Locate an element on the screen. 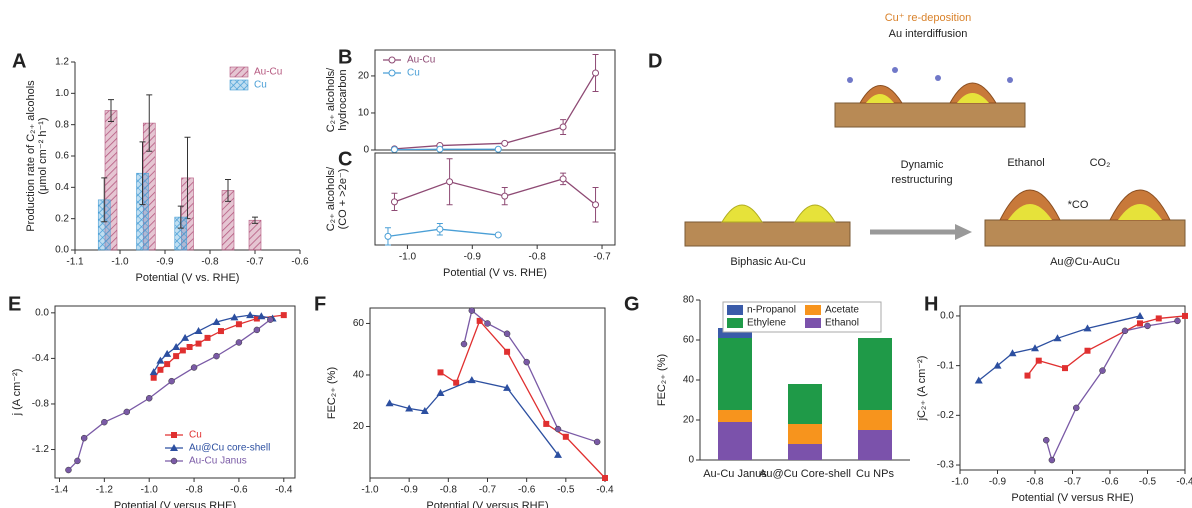 This screenshot has height=508, width=1192. y-axis-label: C₂₊ alcohols/ is located at coordinates (331, 198).